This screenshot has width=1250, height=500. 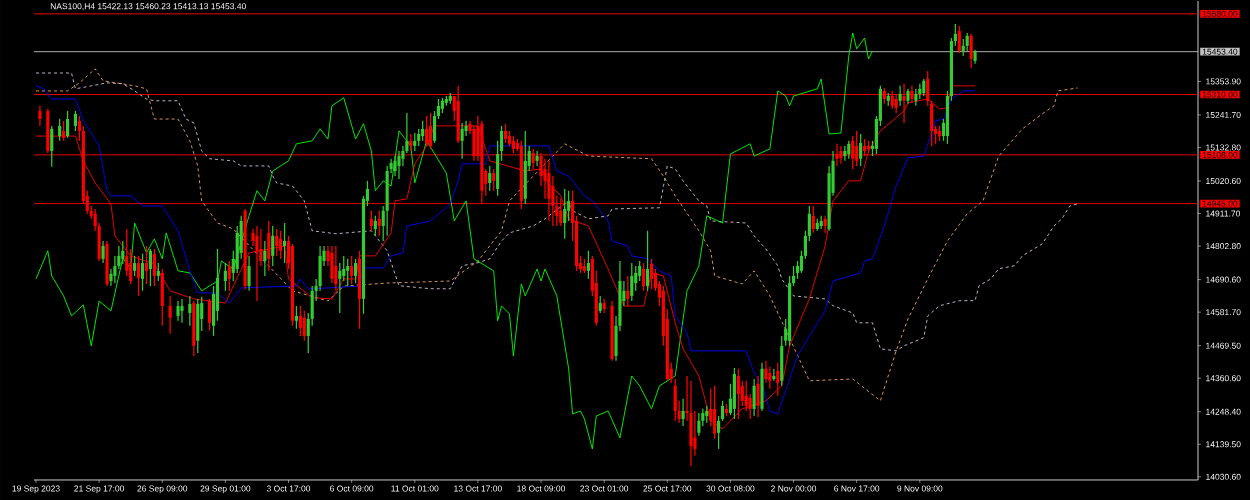 I want to click on x-tick-label: 30 Oct 08:00, so click(x=730, y=488).